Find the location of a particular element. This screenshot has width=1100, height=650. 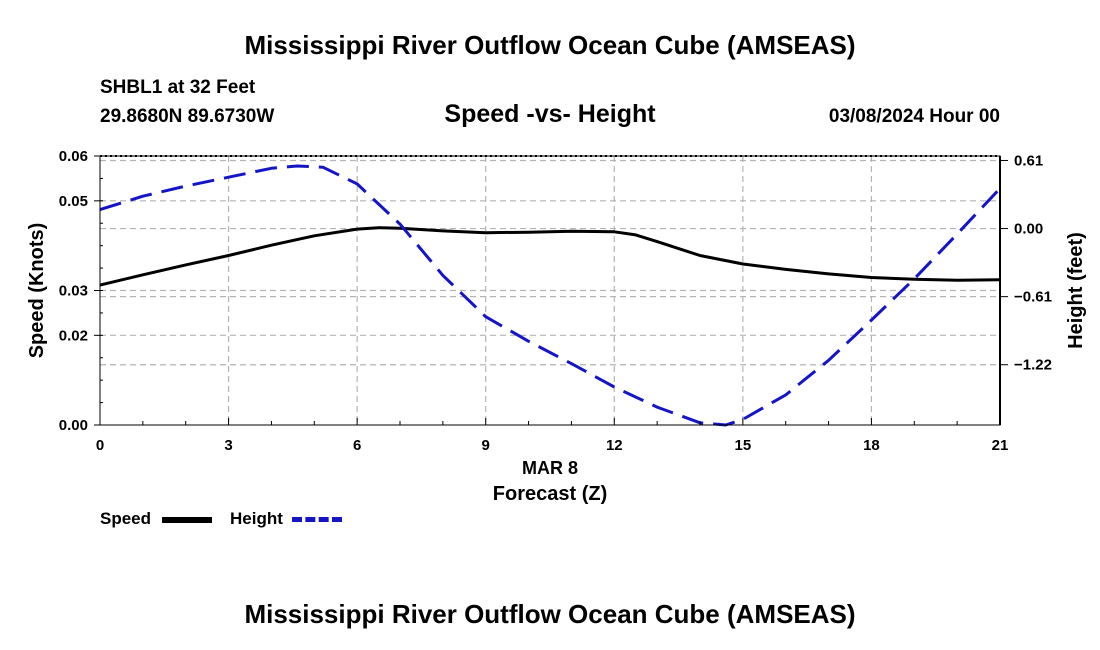

x-axis-title: Forecast (Z) is located at coordinates (550, 494).